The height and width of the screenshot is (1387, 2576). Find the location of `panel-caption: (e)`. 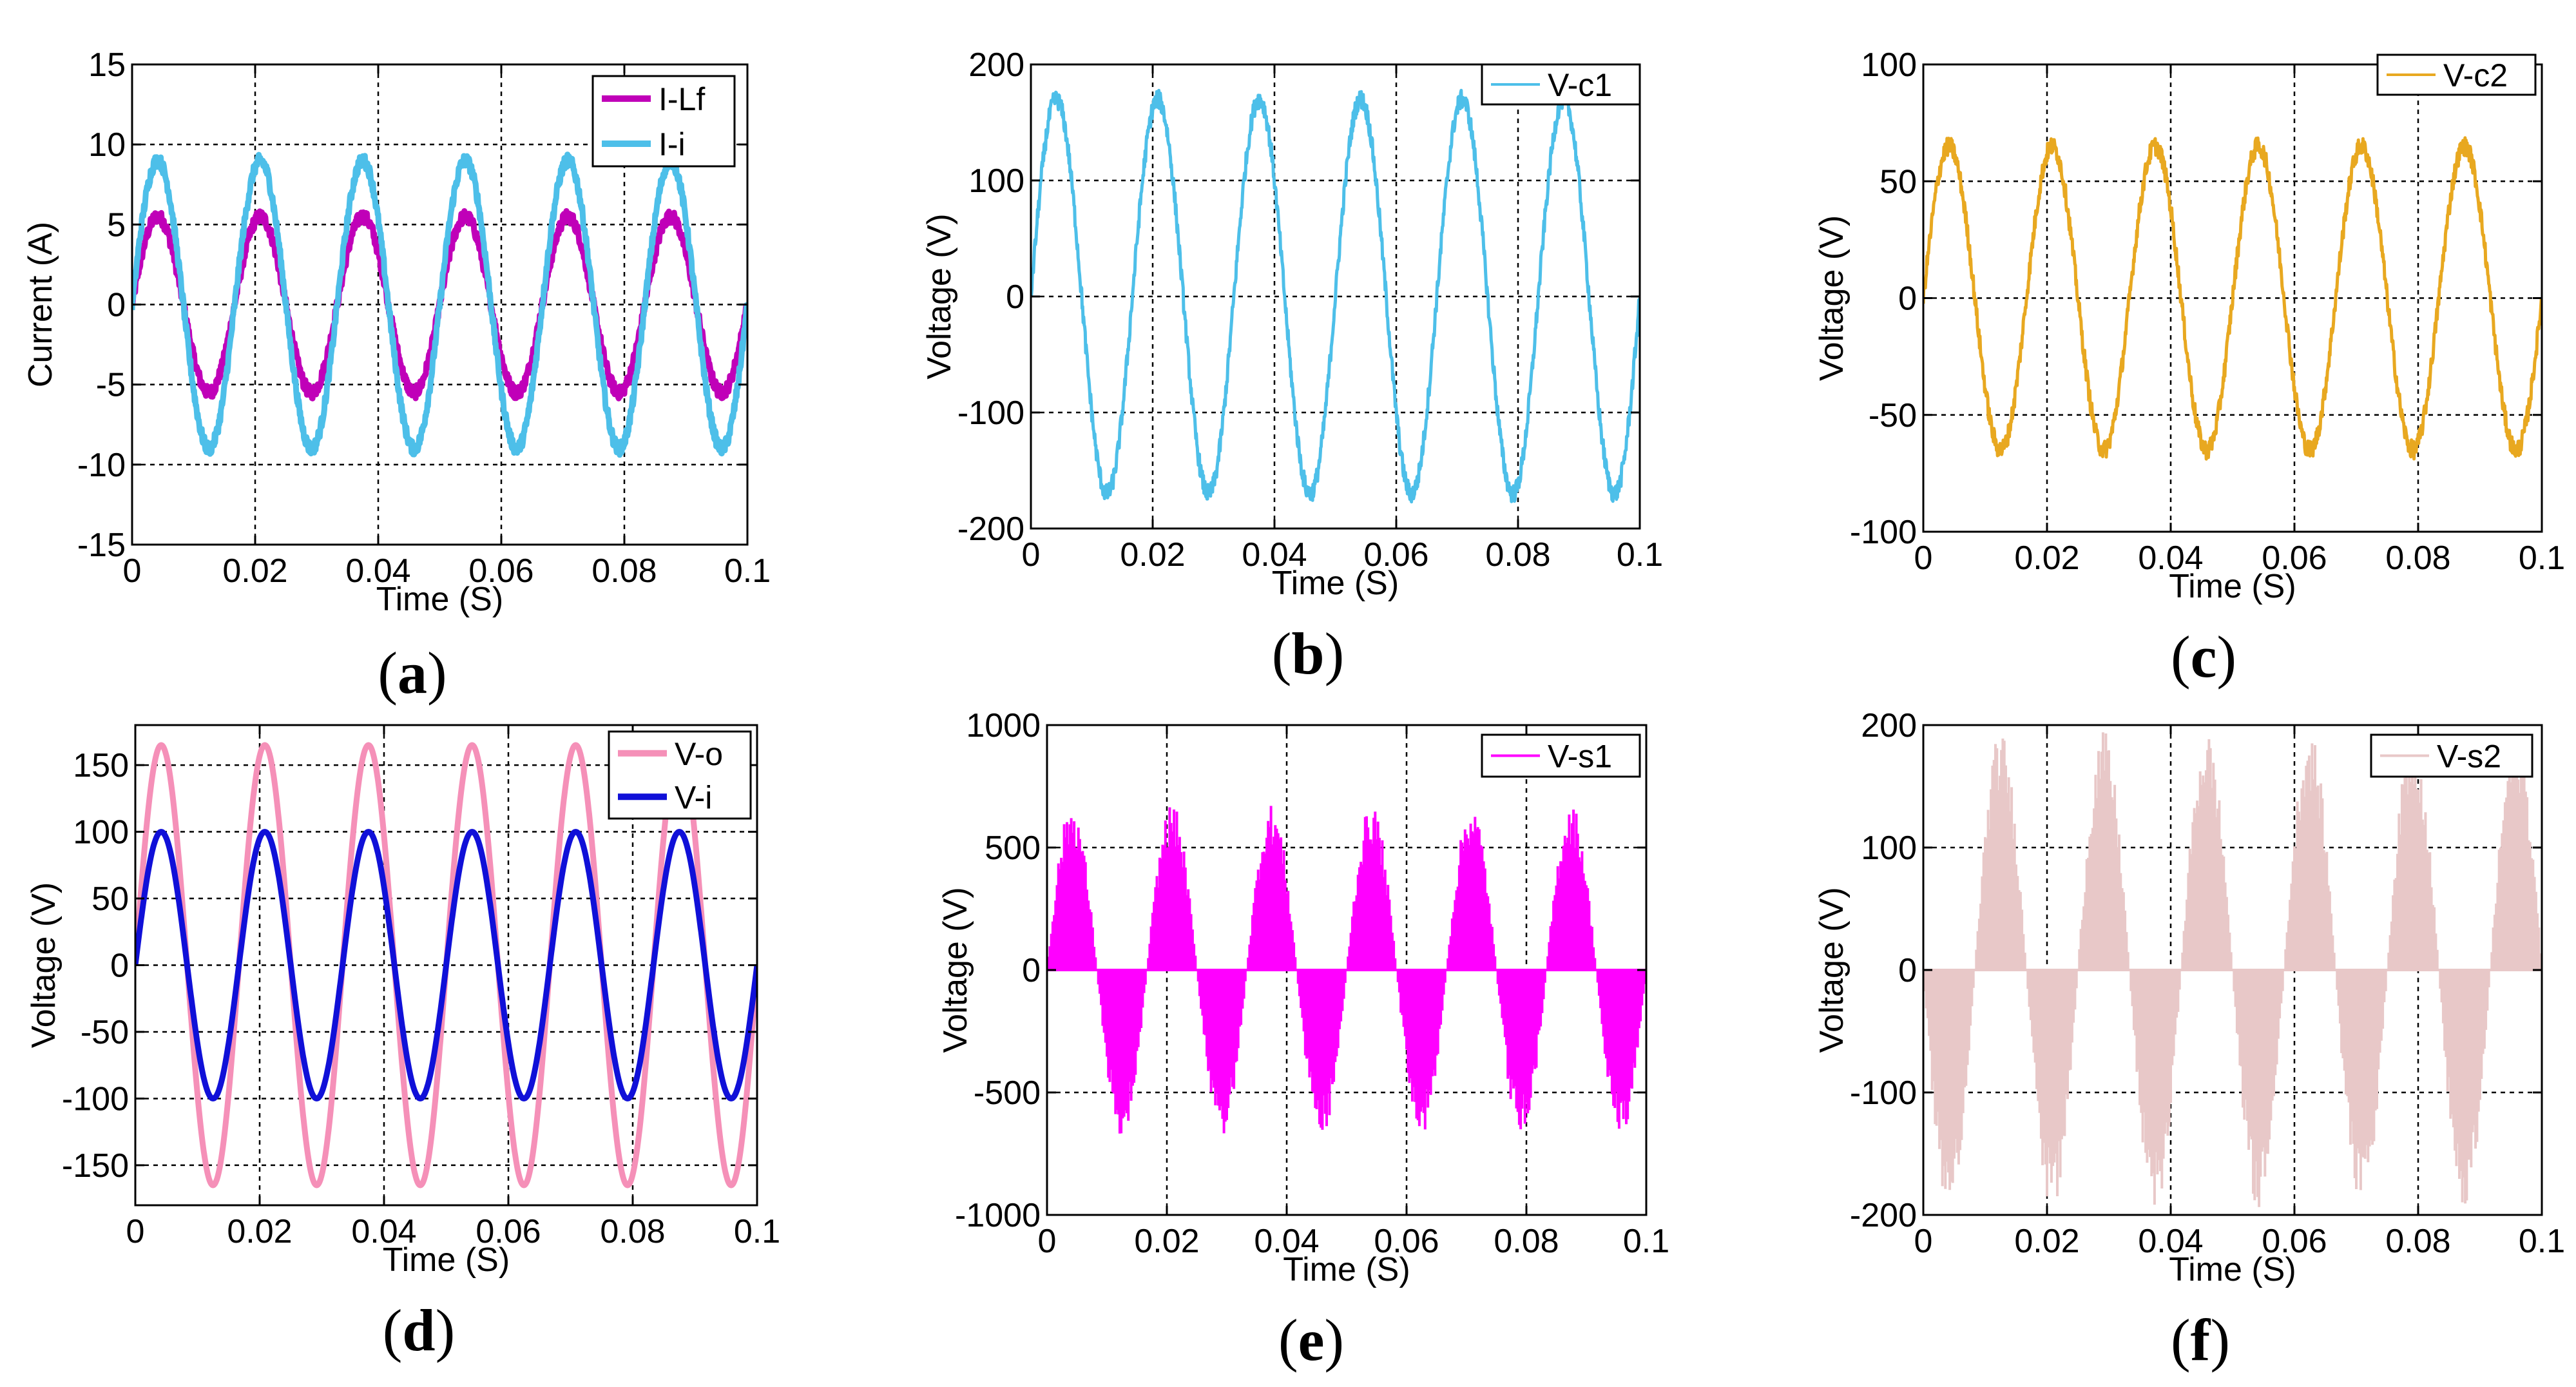

panel-caption: (e) is located at coordinates (1311, 1340).